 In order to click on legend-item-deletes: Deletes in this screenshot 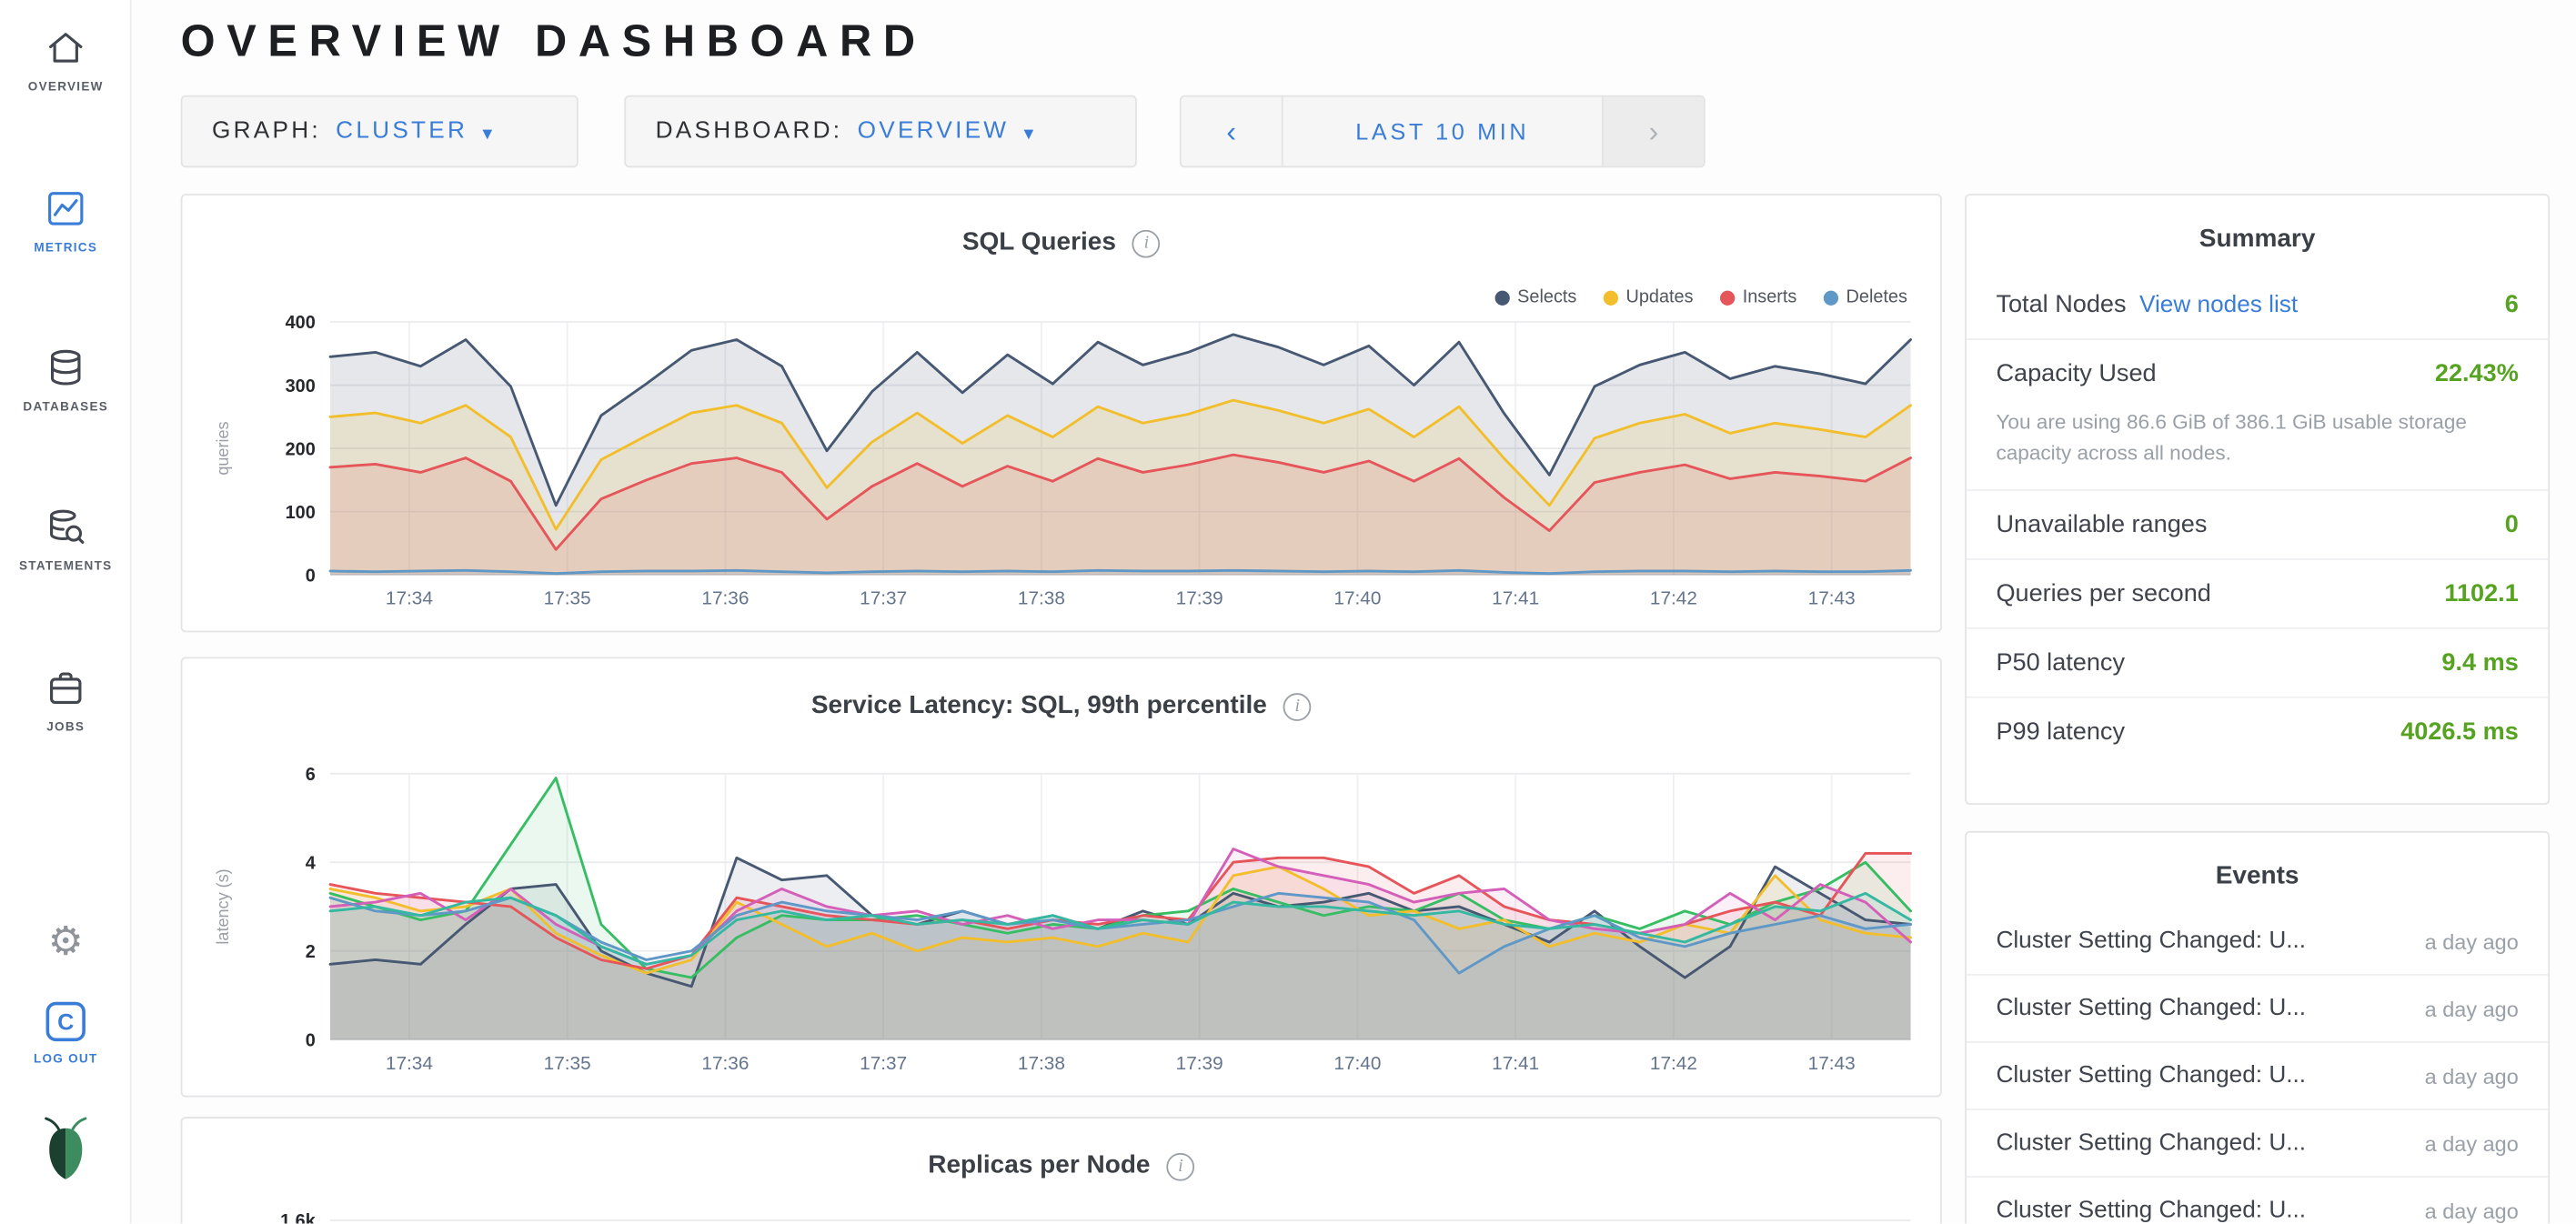, I will do `click(1865, 297)`.